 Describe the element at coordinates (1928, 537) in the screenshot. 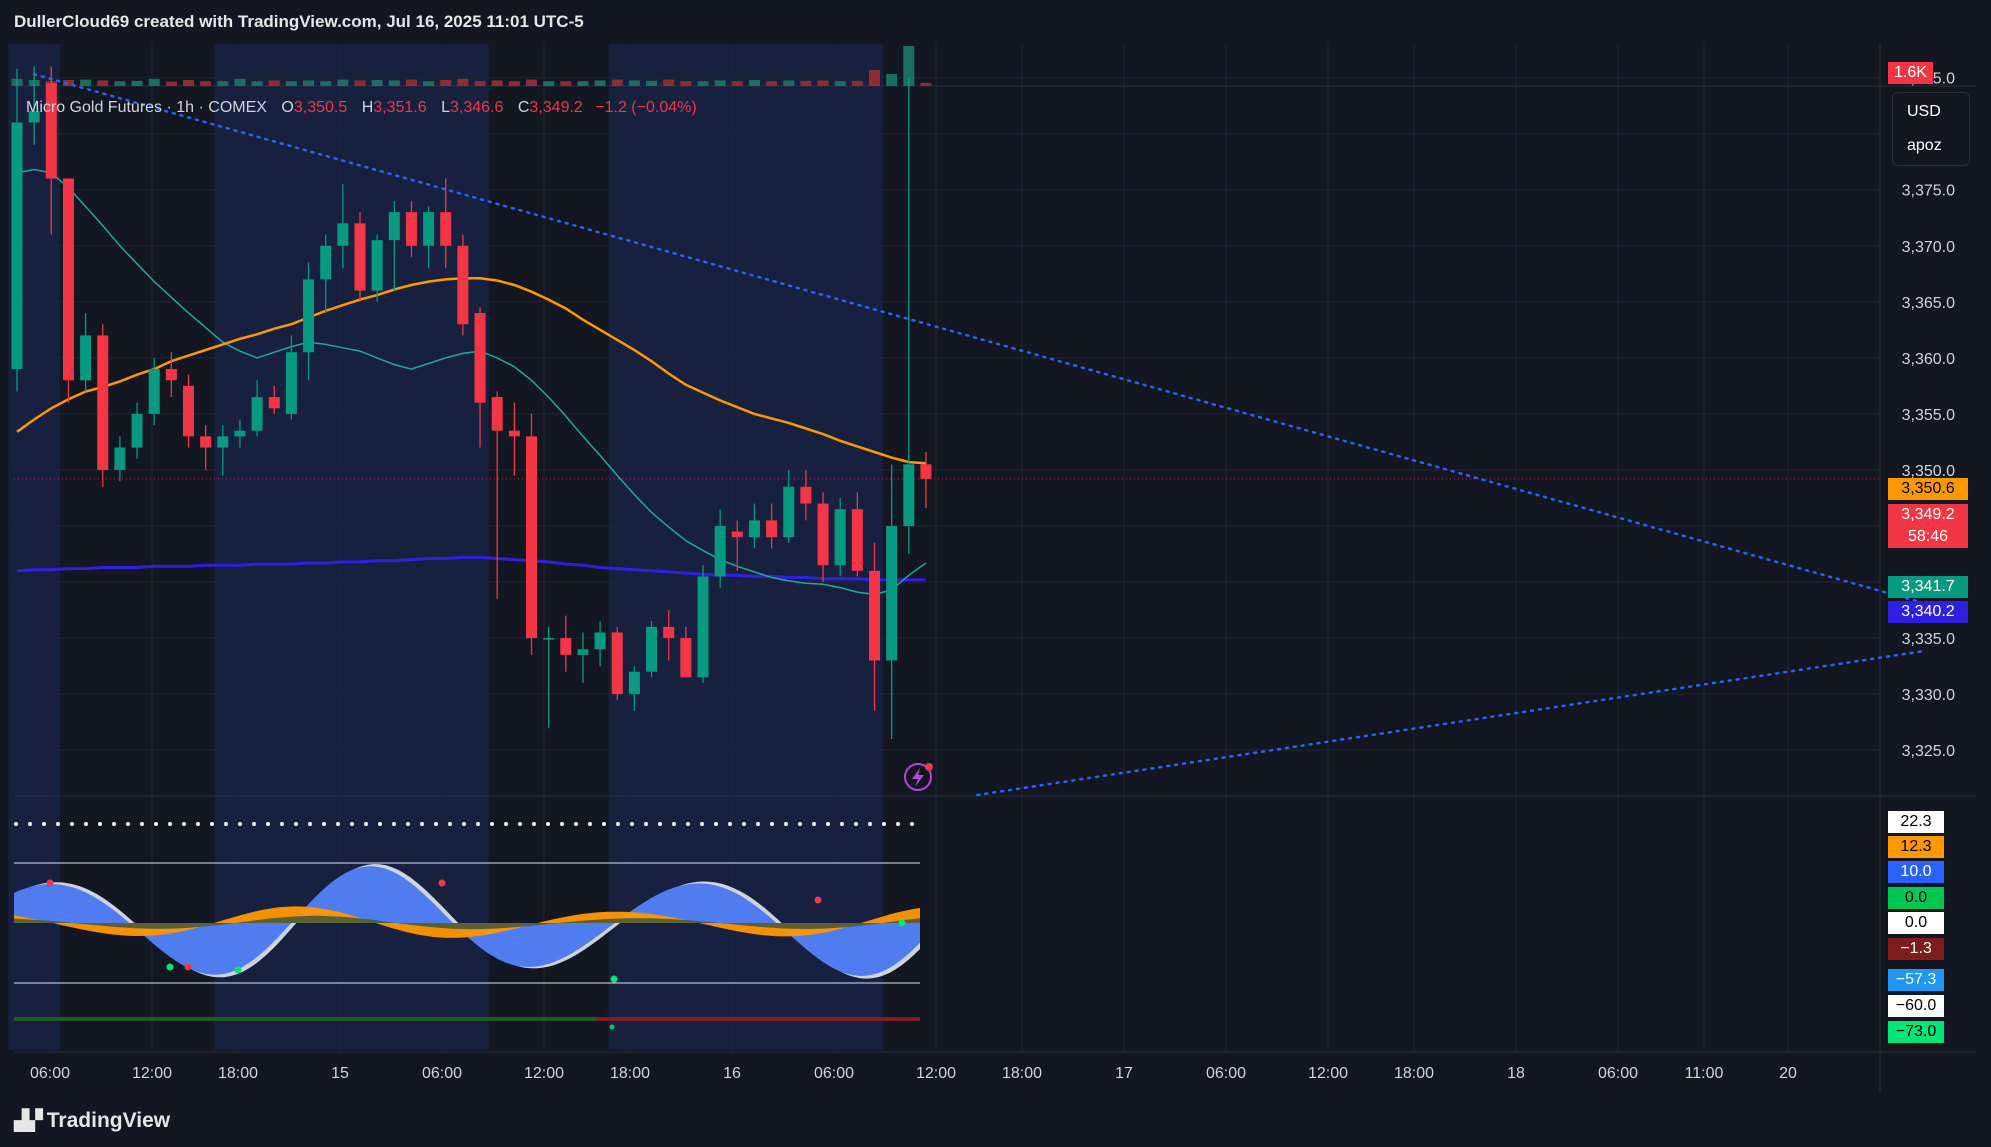

I see `countdown-badge: 58:46` at that location.